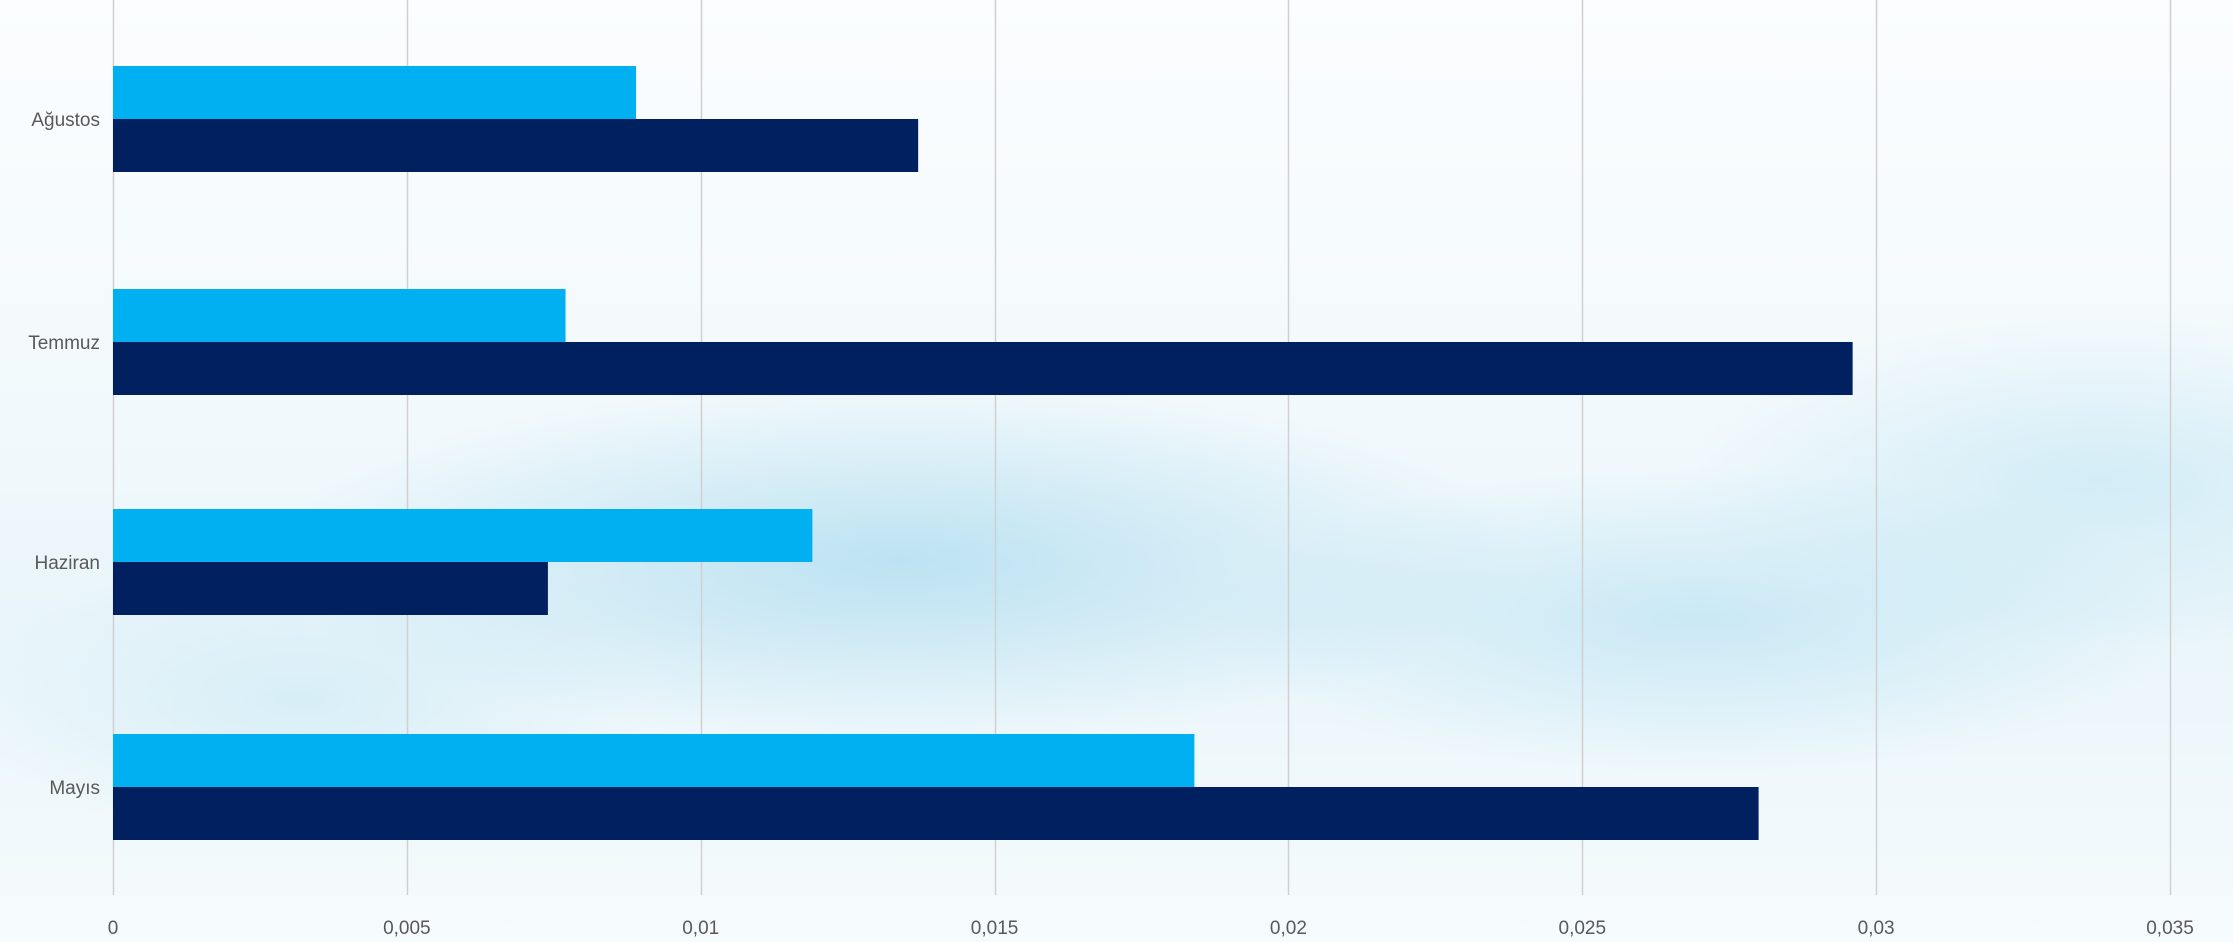  I want to click on category-labels: Mayıs Haziran Temmuz Ağustos, so click(64, 454).